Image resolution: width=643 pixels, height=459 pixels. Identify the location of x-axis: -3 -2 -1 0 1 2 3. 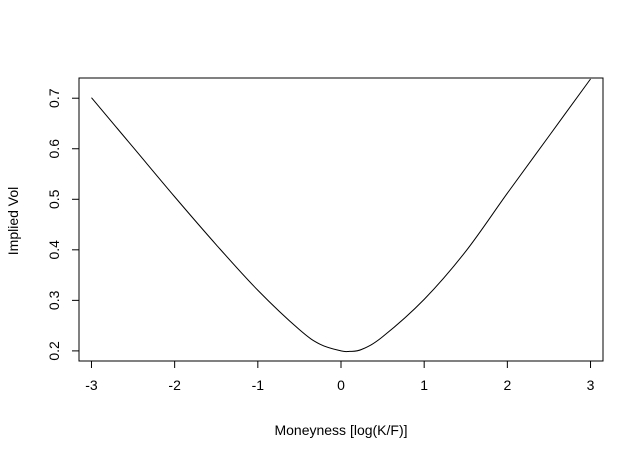
(340, 376).